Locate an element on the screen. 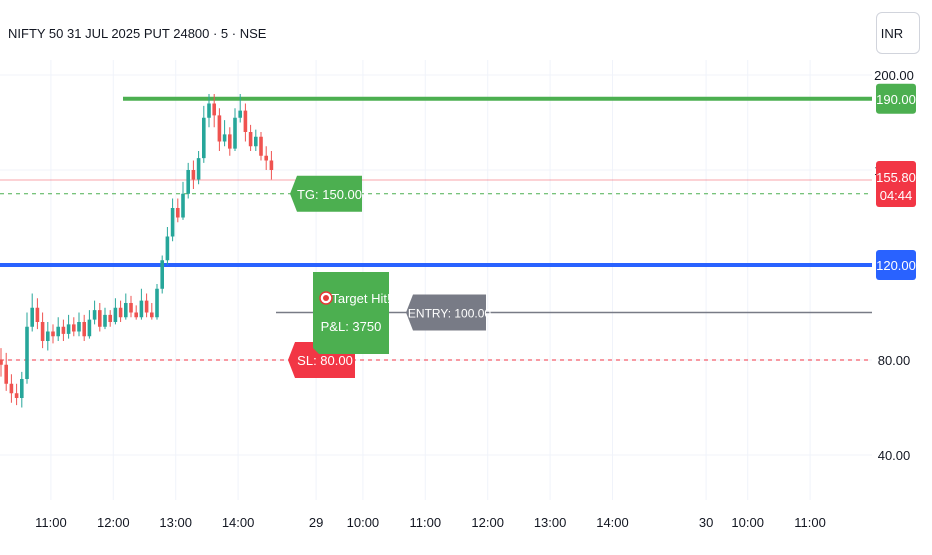 The image size is (932, 555). currency-selector: INR is located at coordinates (898, 33).